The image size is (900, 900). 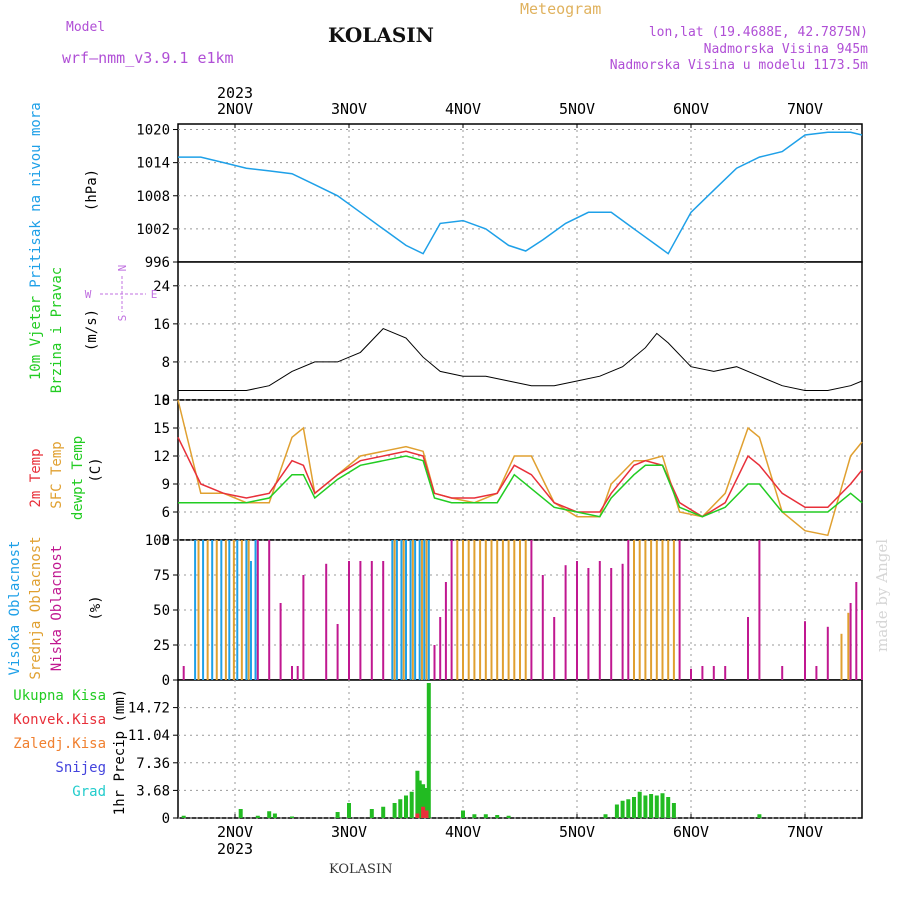 What do you see at coordinates (57, 474) in the screenshot?
I see `temp-ylabel2: SFC Temp` at bounding box center [57, 474].